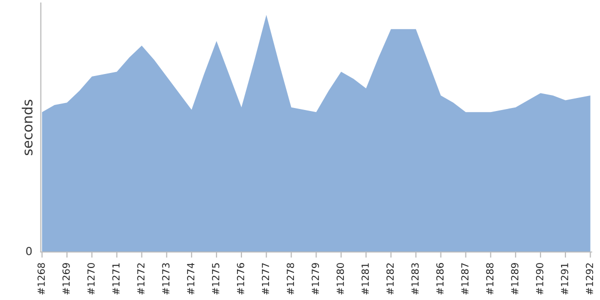 This screenshot has height=300, width=600. Describe the element at coordinates (415, 279) in the screenshot. I see `x-tick-label: #1283` at that location.